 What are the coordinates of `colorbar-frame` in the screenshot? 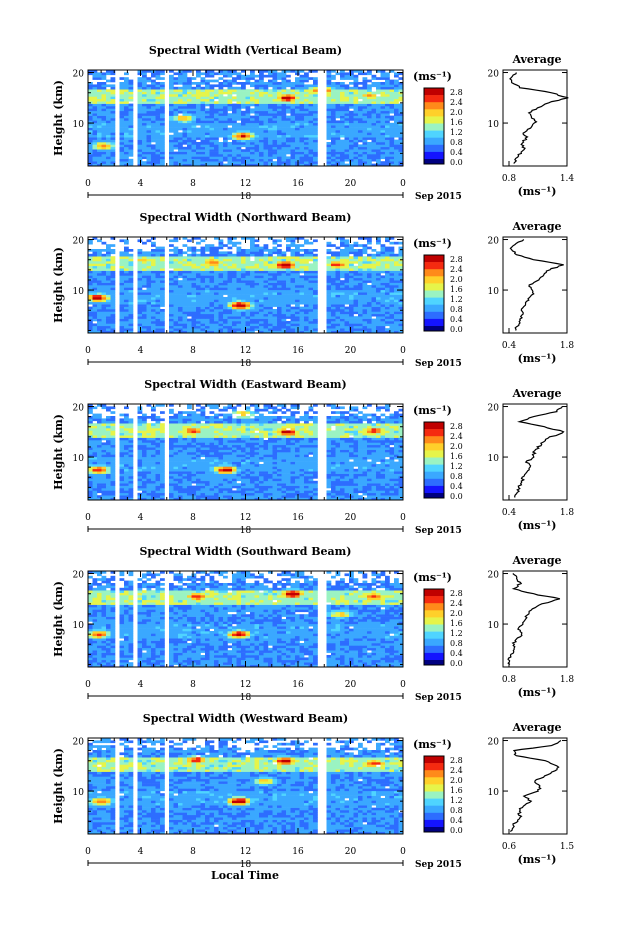 It's located at (434, 293).